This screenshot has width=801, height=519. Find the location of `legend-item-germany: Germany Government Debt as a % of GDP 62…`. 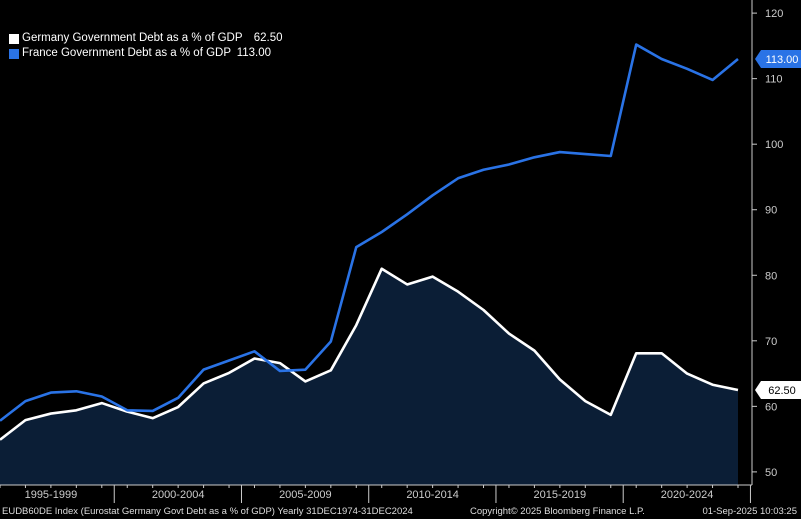

legend-item-germany: Germany Government Debt as a % of GDP 62… is located at coordinates (146, 38).